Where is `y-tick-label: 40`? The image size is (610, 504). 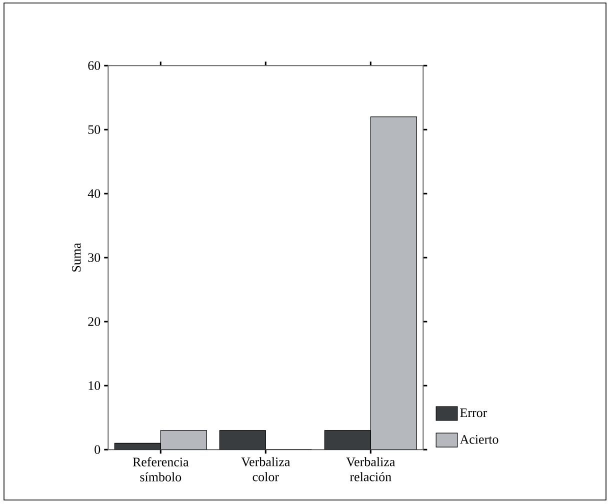 y-tick-label: 40 is located at coordinates (94, 193).